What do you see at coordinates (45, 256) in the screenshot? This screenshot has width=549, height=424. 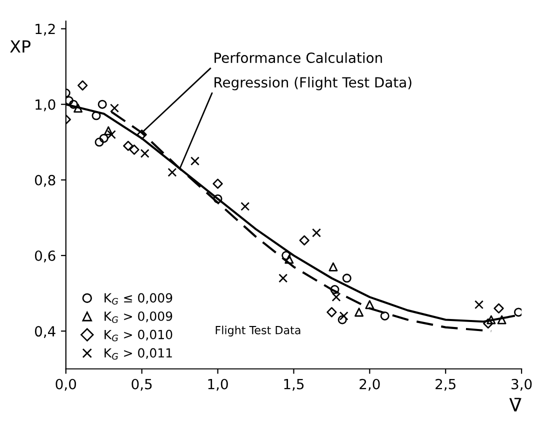 I see `y-tick-label: 0,6` at bounding box center [45, 256].